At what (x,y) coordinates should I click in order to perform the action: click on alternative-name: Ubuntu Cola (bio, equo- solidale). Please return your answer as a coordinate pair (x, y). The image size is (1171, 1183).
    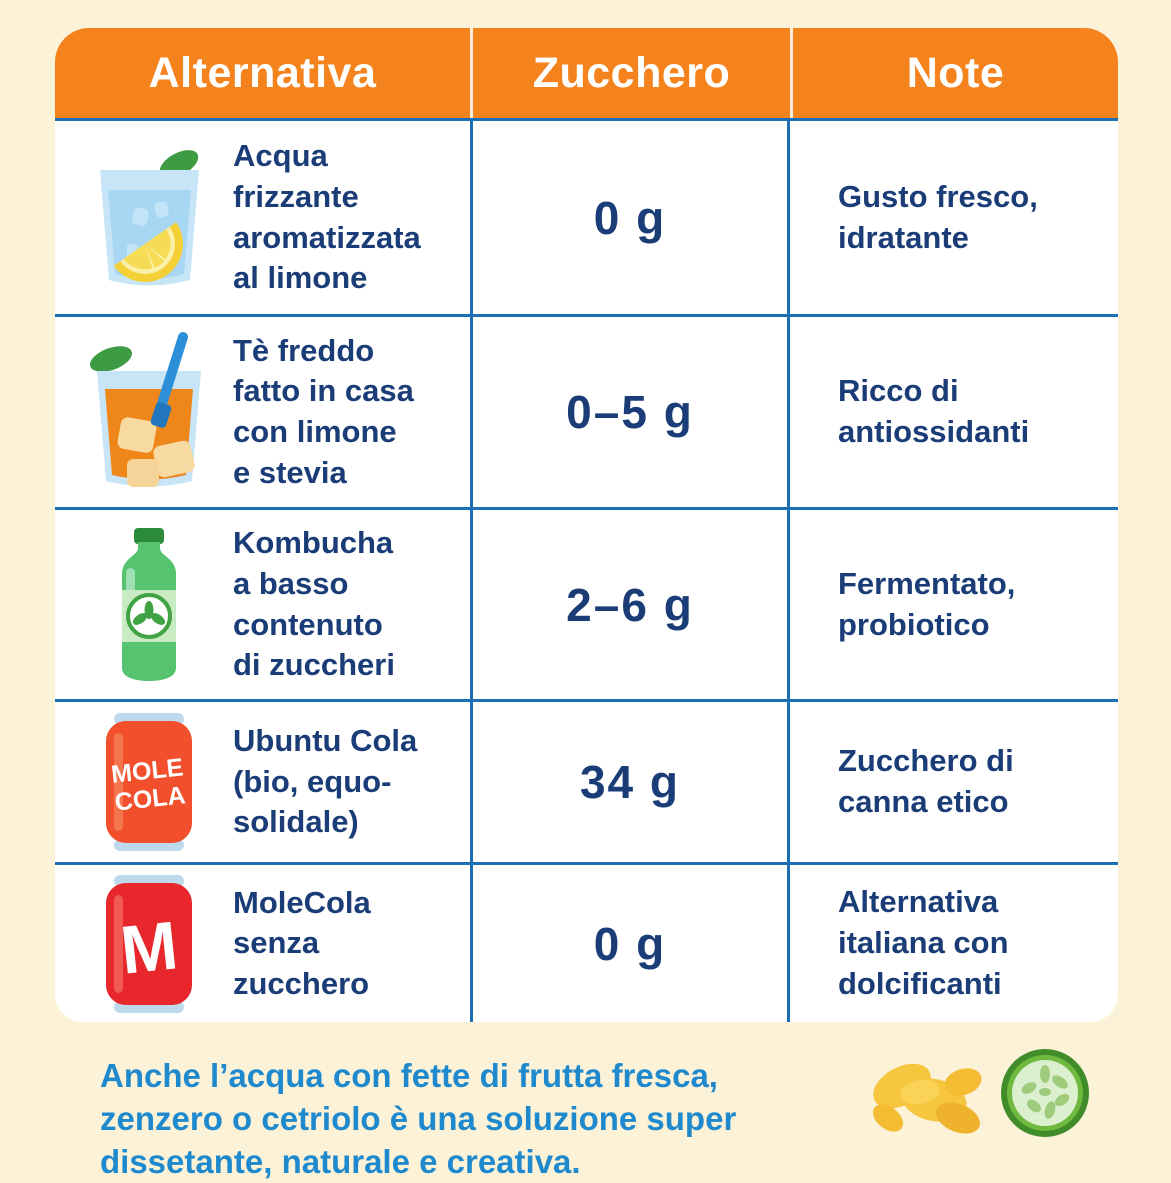
    Looking at the image, I should click on (325, 781).